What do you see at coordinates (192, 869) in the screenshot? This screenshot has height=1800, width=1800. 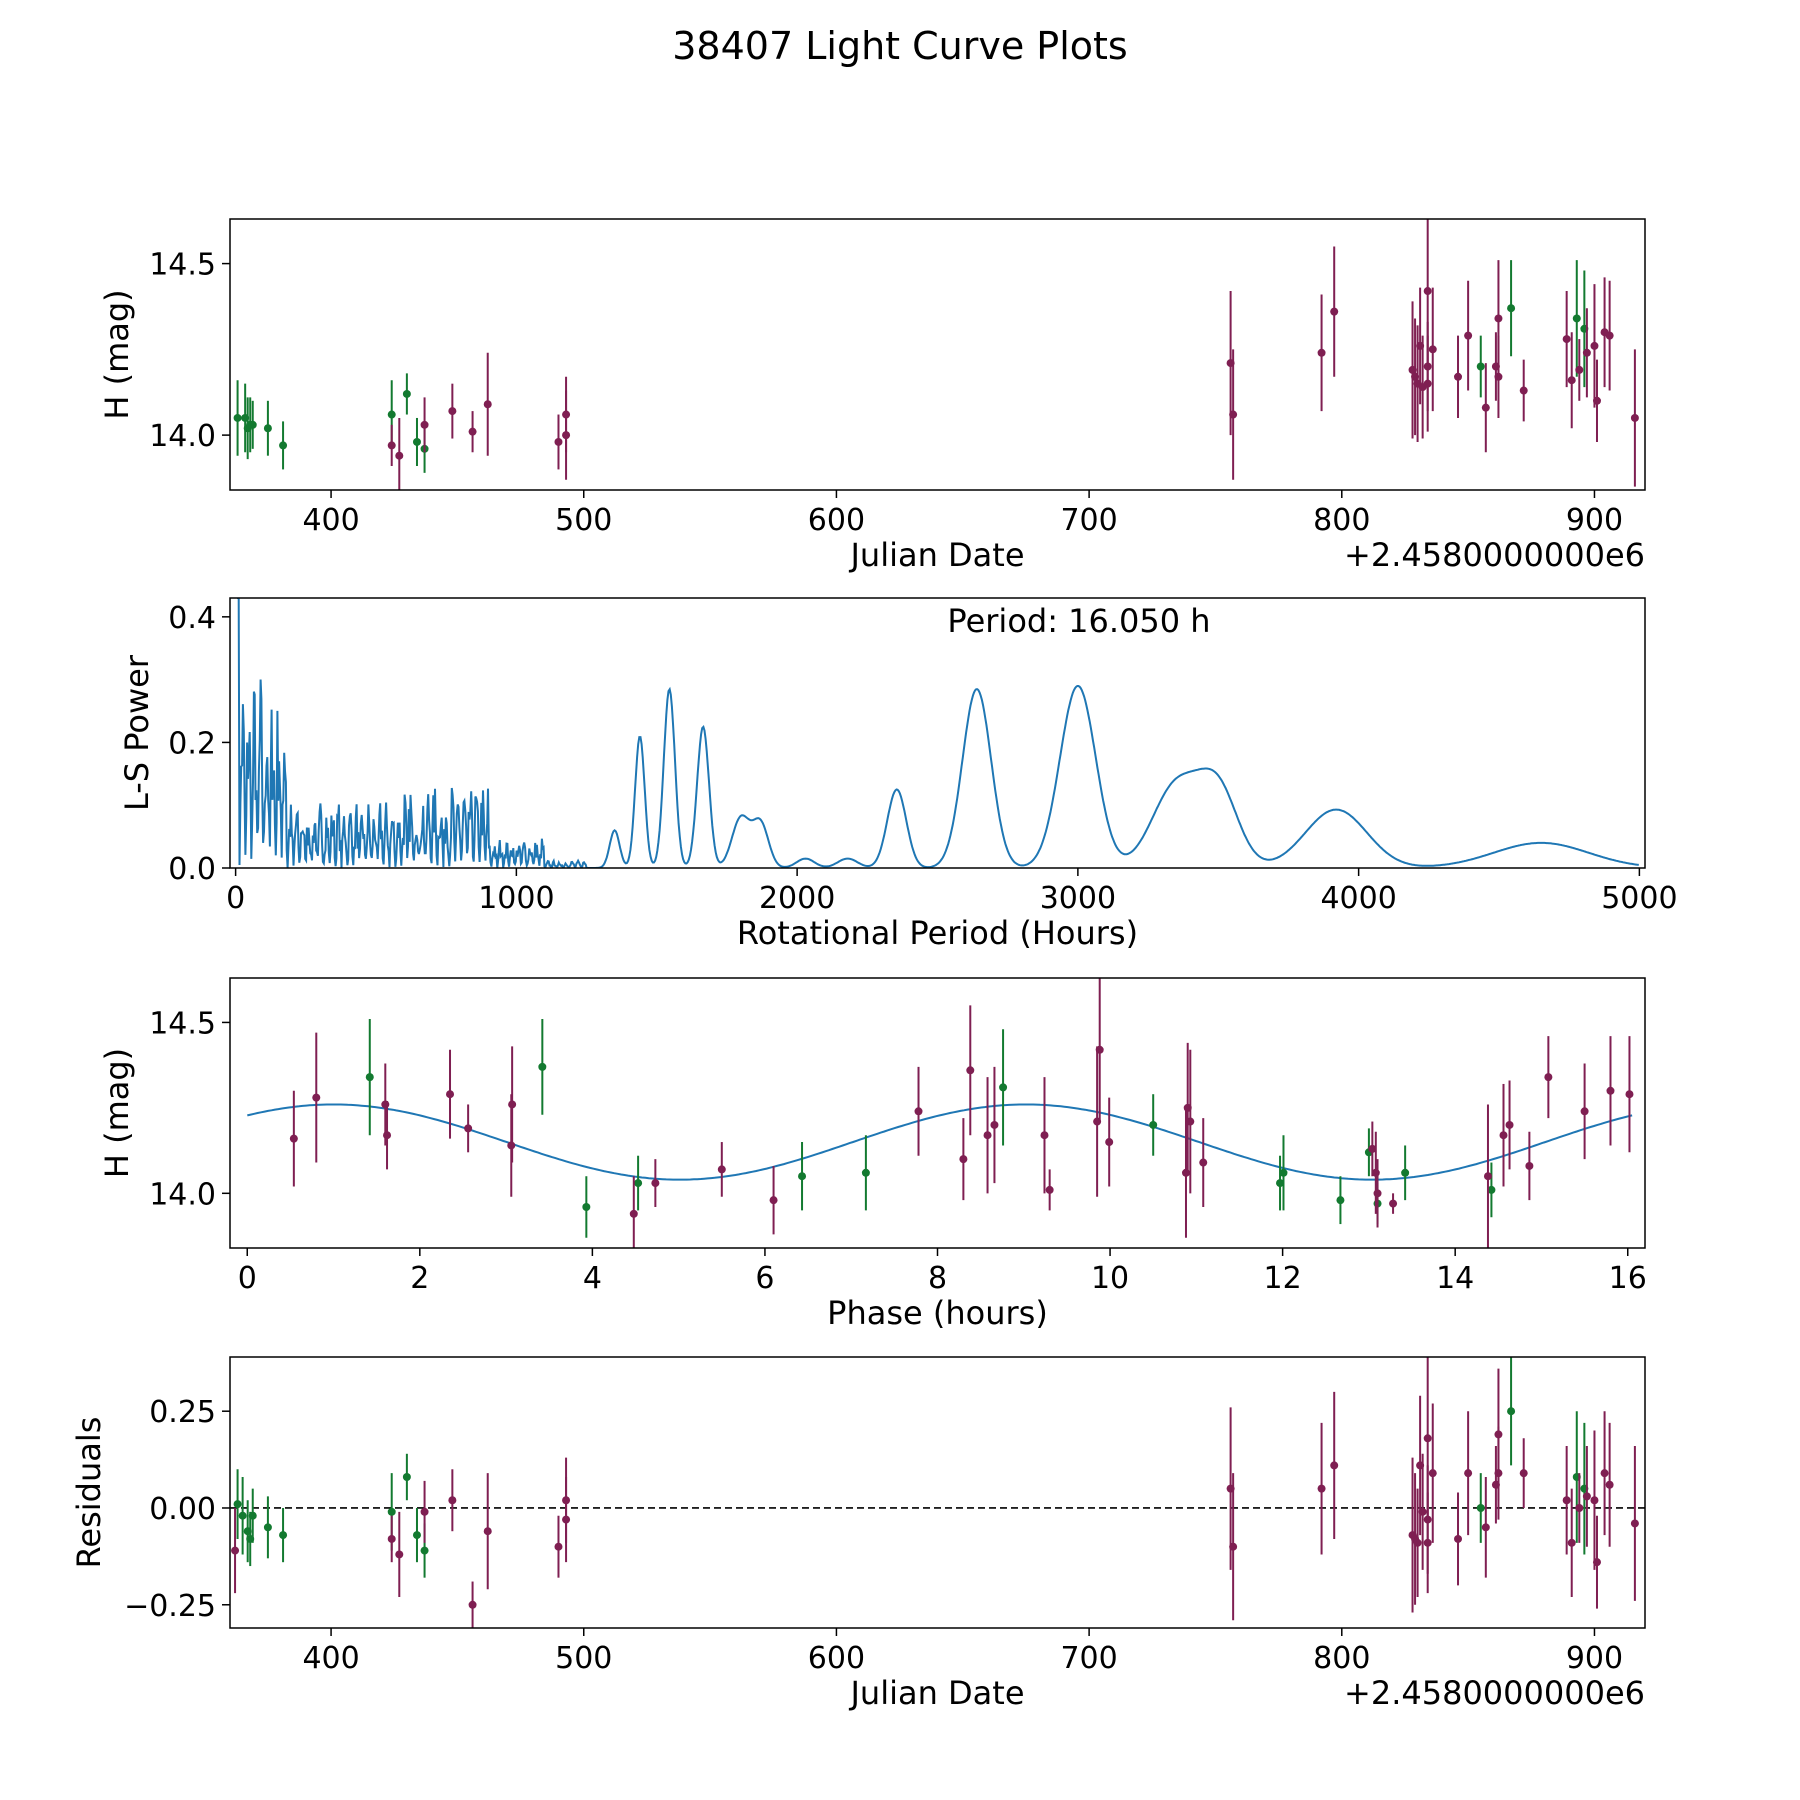 I see `y-tick-label: 0.0` at bounding box center [192, 869].